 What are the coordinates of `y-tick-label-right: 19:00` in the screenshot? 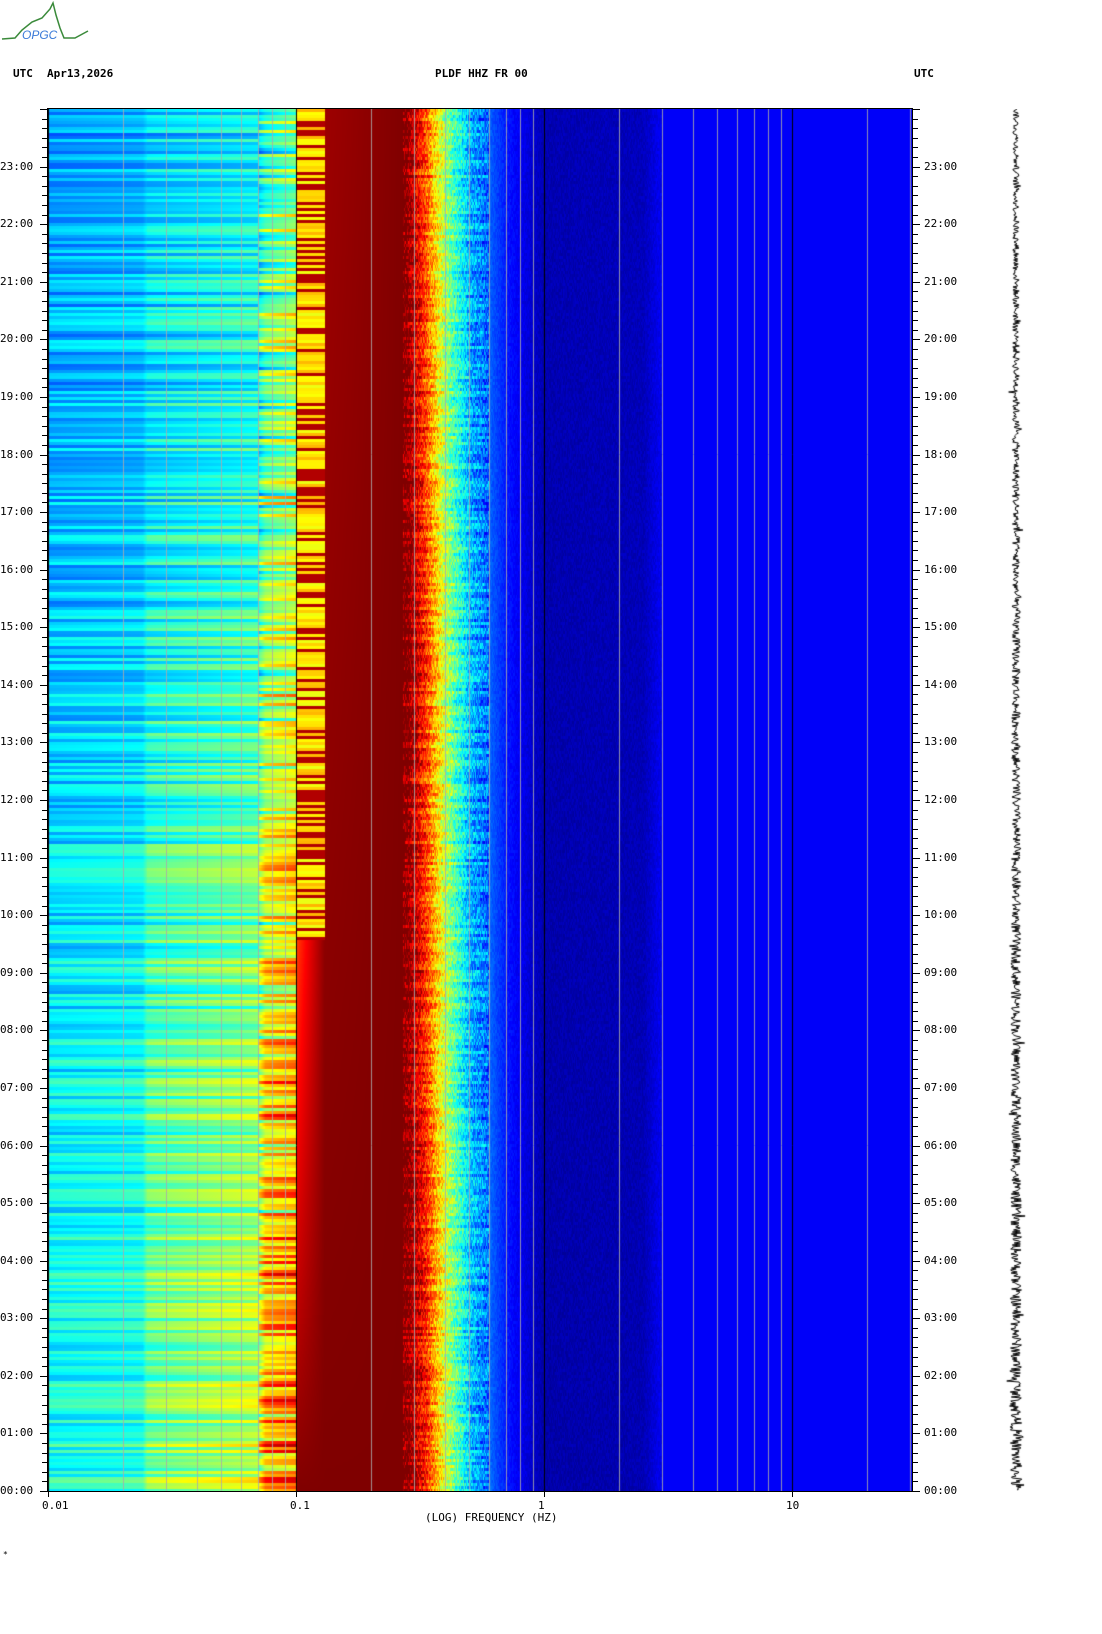 It's located at (941, 396).